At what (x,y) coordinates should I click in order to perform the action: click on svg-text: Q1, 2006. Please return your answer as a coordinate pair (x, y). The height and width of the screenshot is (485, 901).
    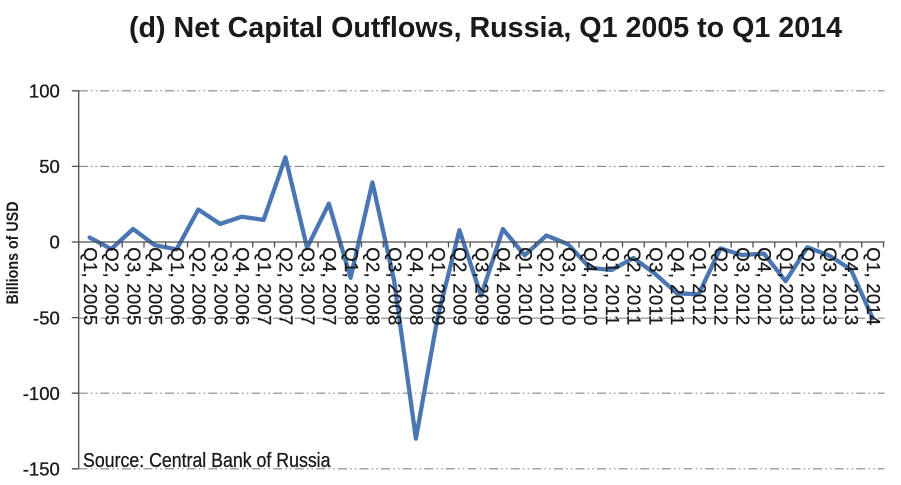
    Looking at the image, I should click on (177, 286).